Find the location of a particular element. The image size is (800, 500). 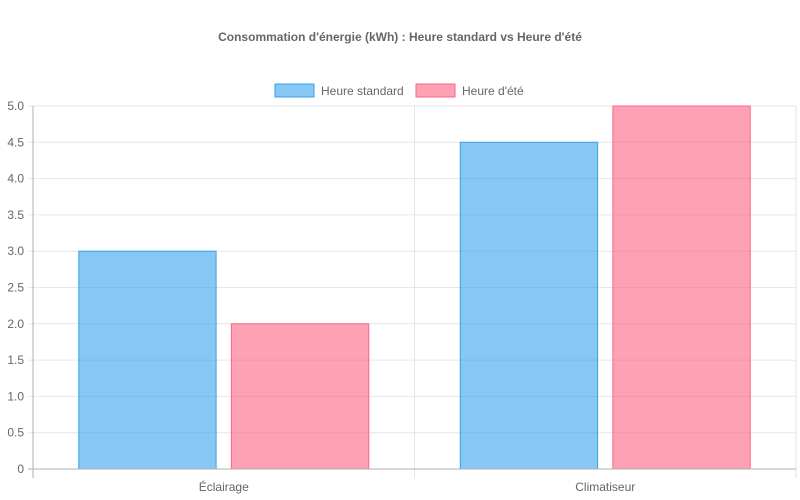

y-tick-label: 0.5 is located at coordinates (15, 433).